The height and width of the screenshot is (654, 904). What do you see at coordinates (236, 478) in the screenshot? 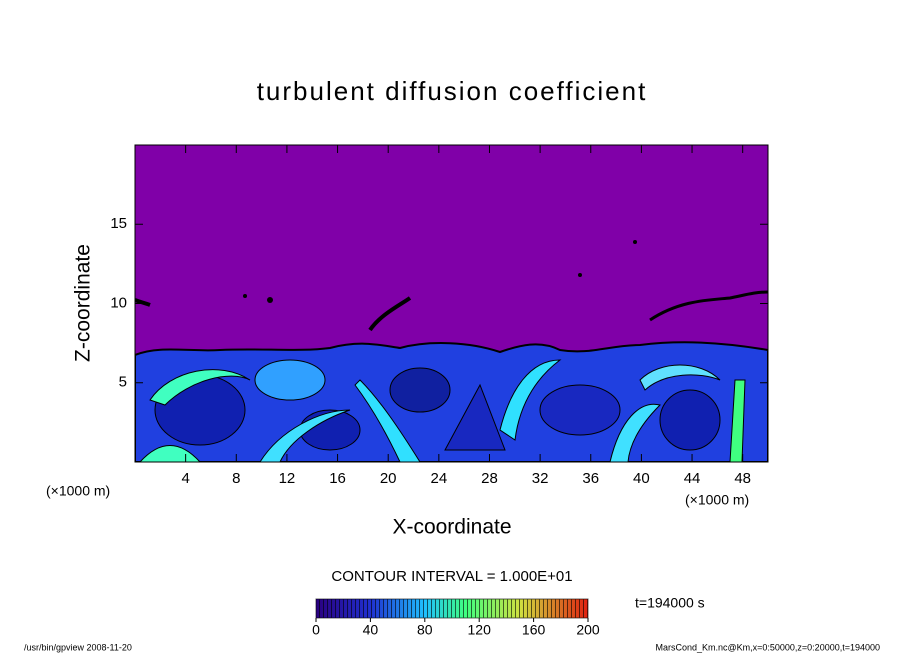
I see `x-tick-label: 8` at bounding box center [236, 478].